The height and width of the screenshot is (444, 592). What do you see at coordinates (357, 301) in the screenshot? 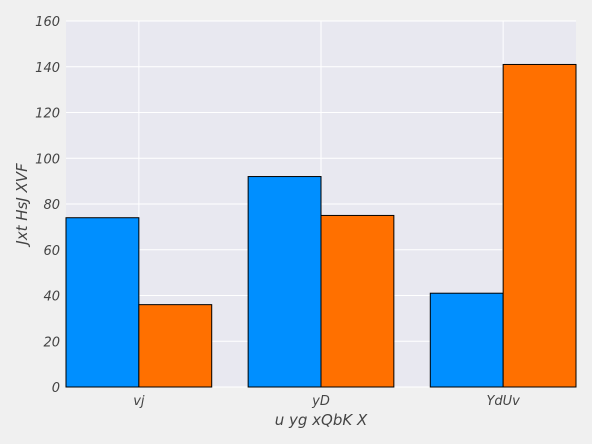
I see `bar-series2-yD` at bounding box center [357, 301].